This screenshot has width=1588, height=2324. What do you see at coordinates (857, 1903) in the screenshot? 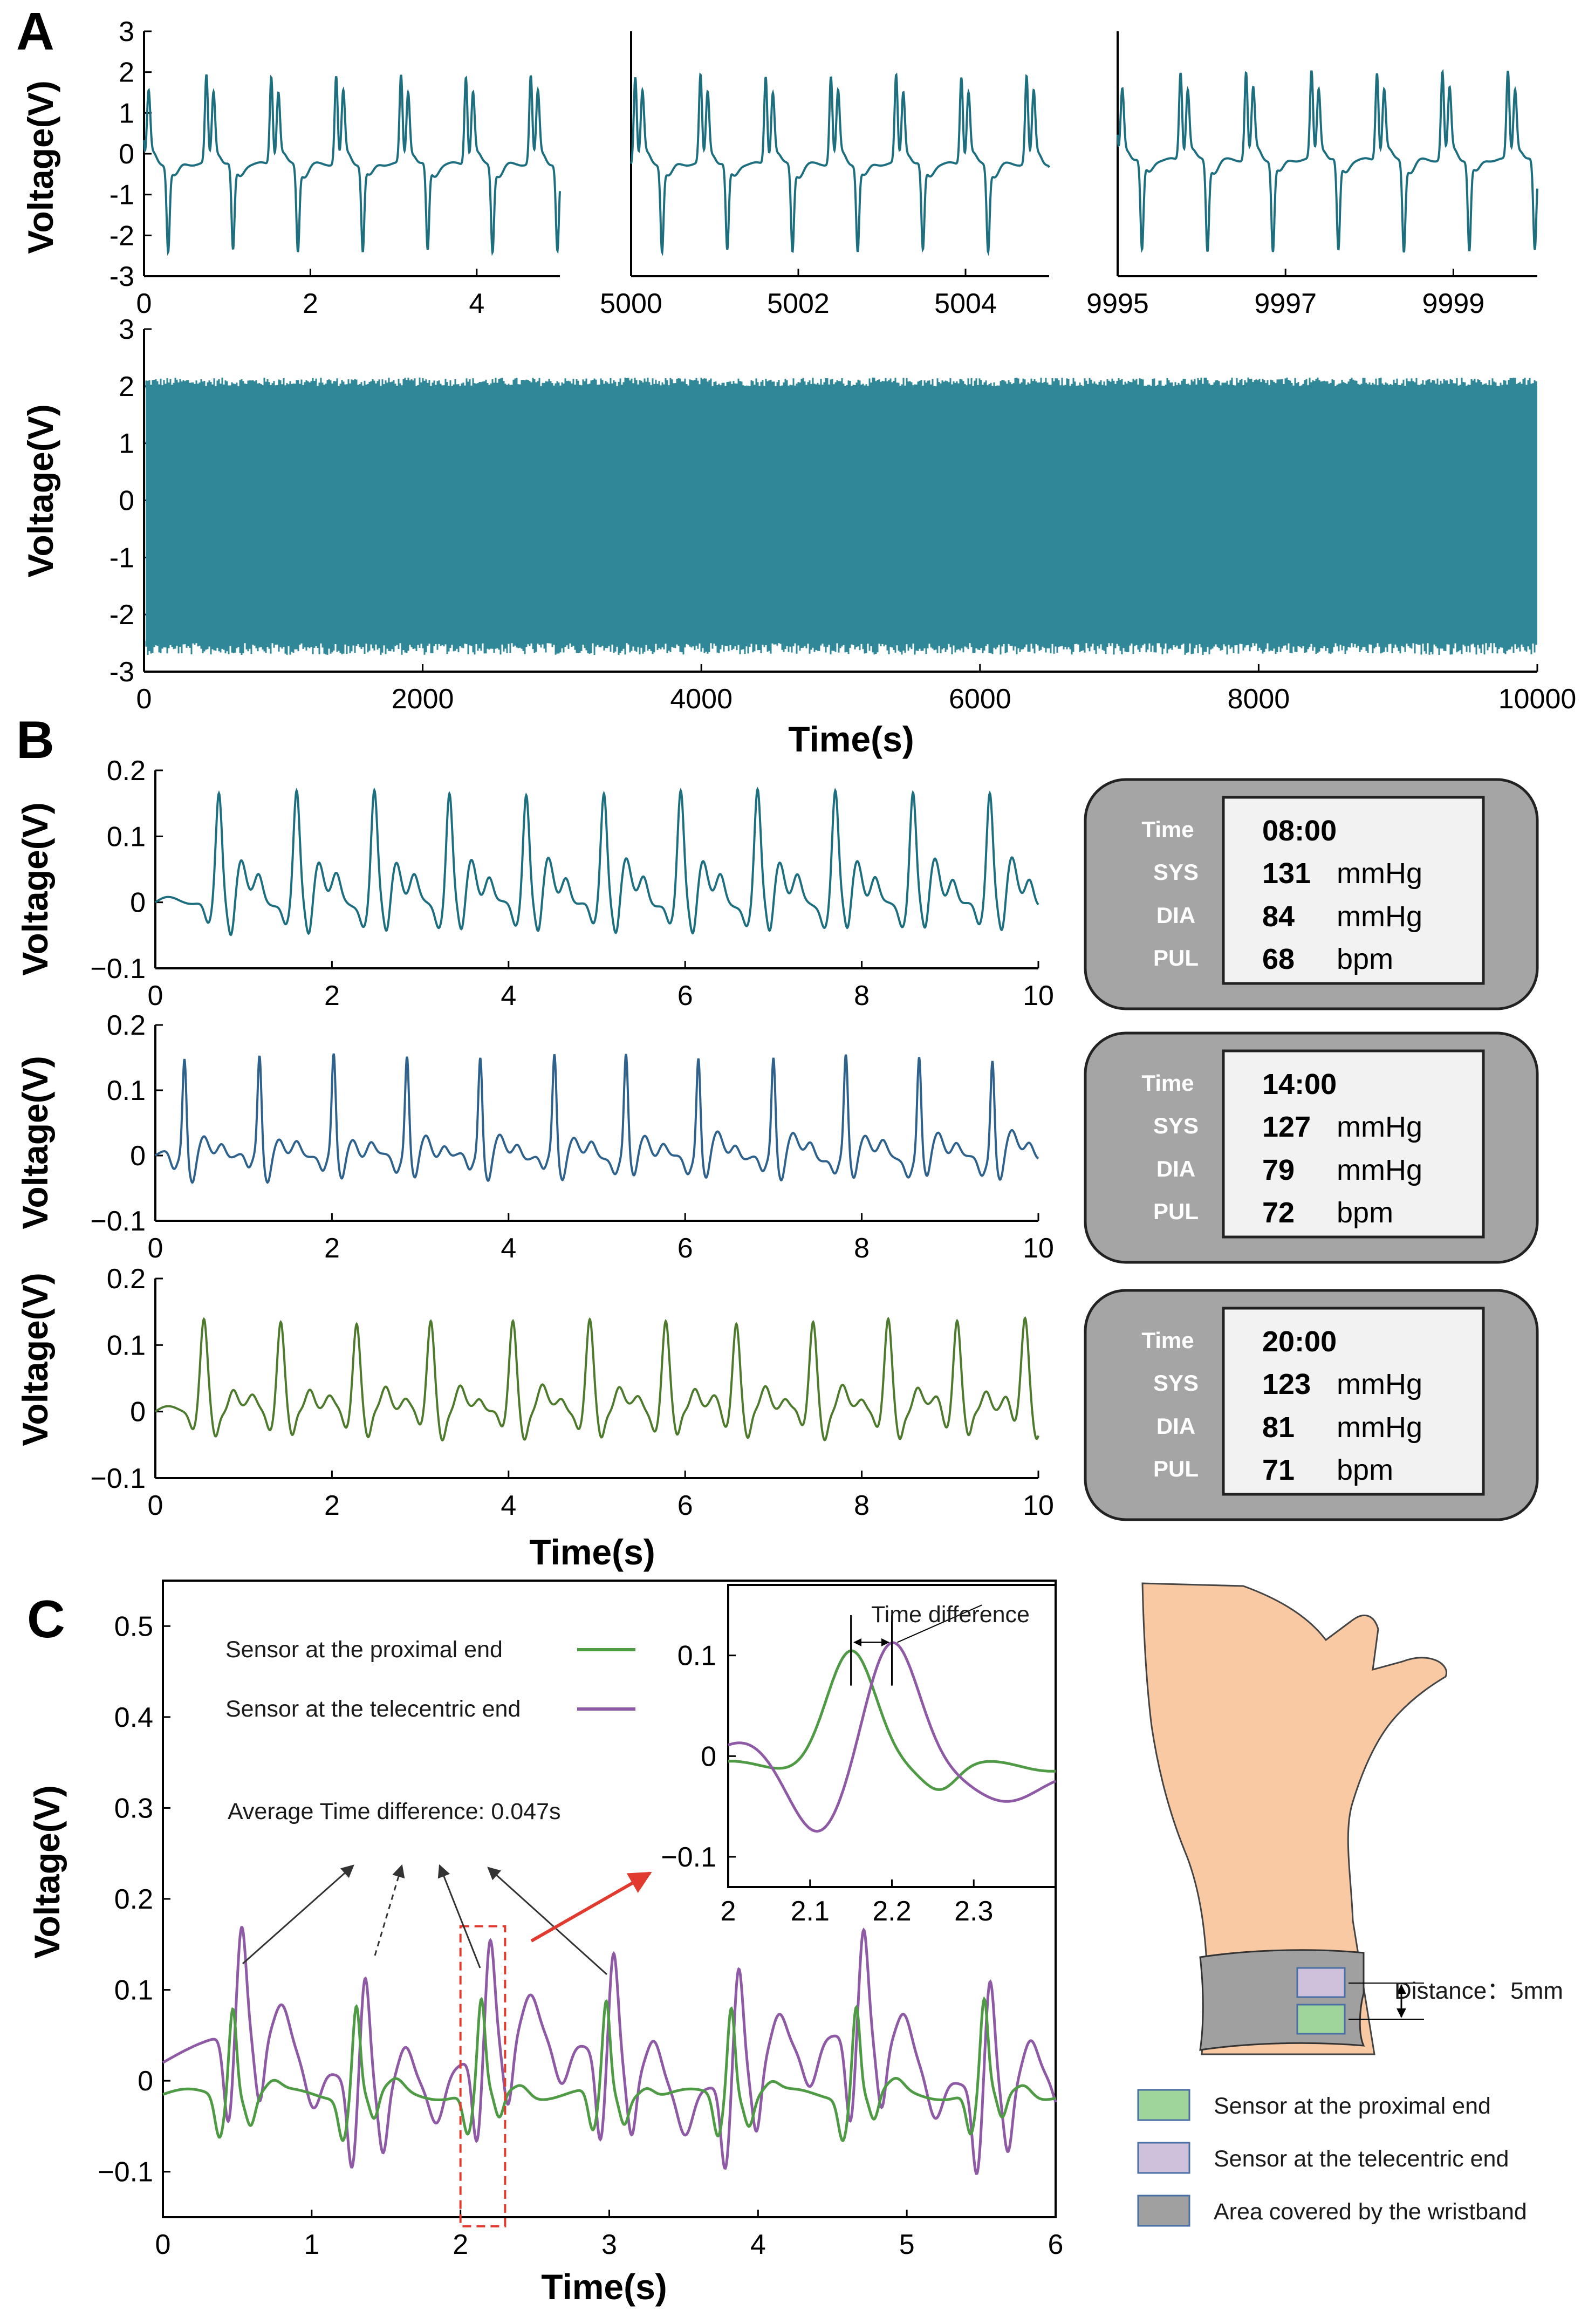
I see `c-inset-xticks: 2 2.1 2.2 2.3` at bounding box center [857, 1903].